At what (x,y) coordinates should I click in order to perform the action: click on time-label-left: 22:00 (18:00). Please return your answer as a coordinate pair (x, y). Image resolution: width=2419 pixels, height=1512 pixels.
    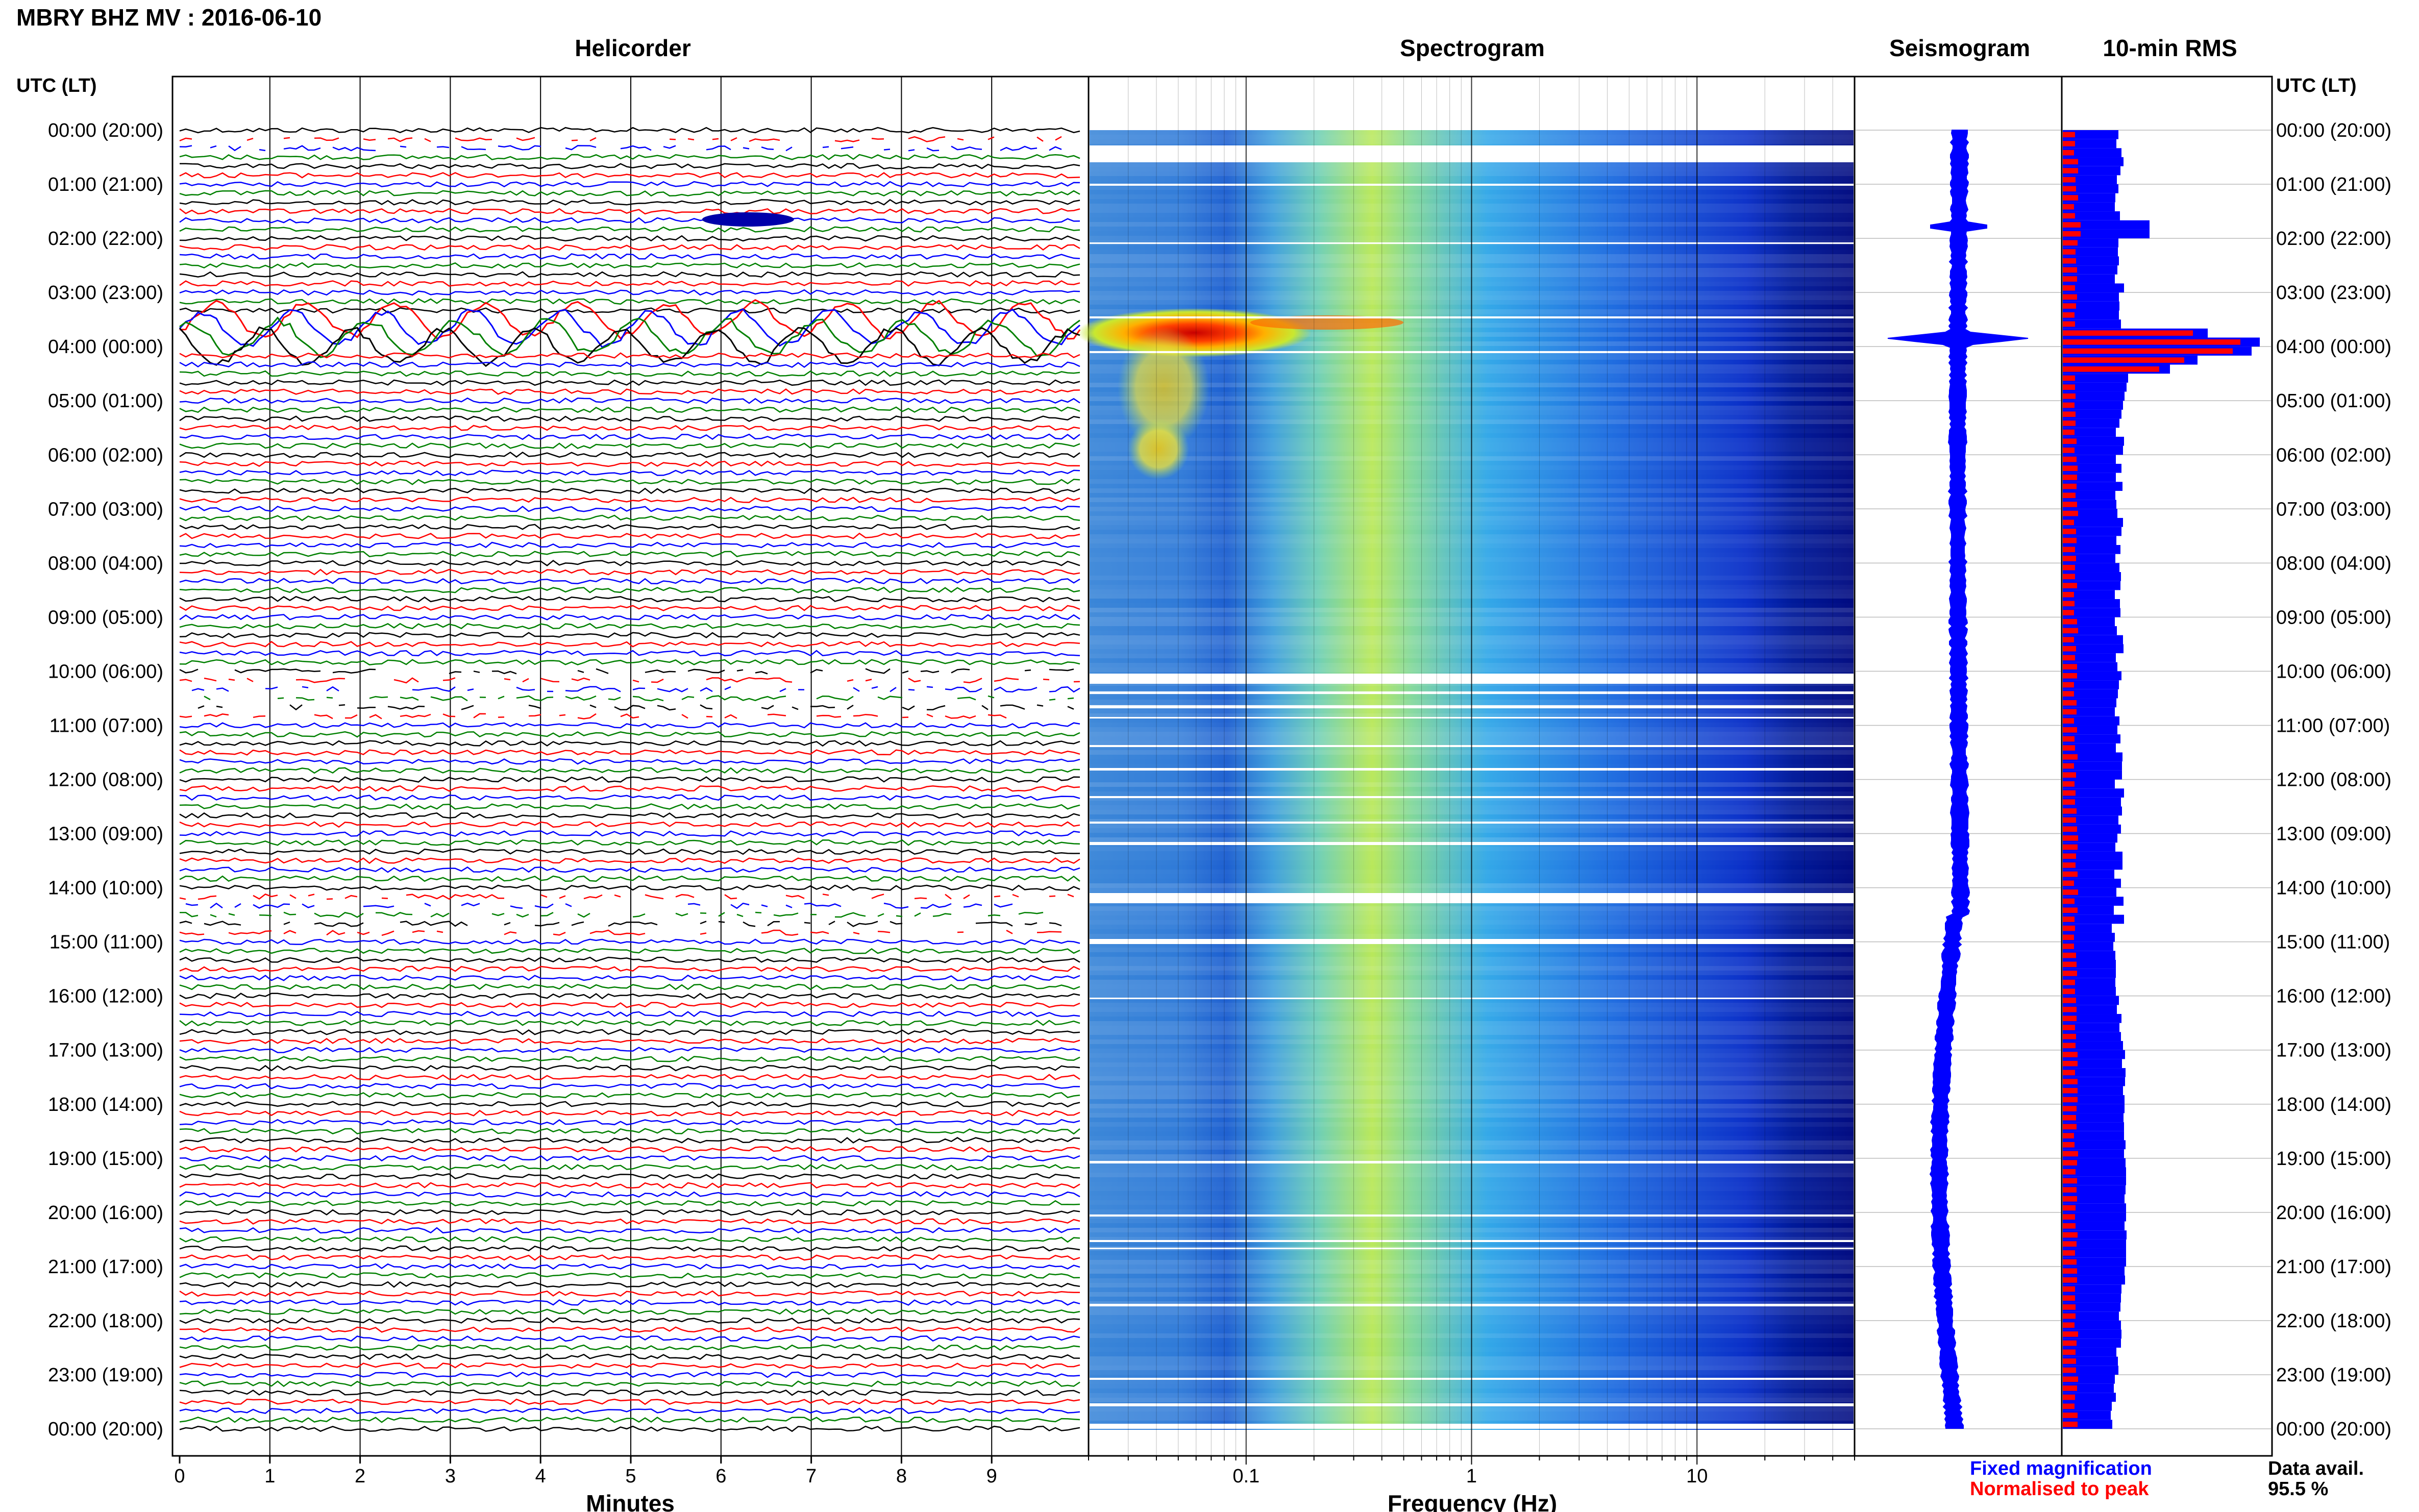
    Looking at the image, I should click on (105, 1321).